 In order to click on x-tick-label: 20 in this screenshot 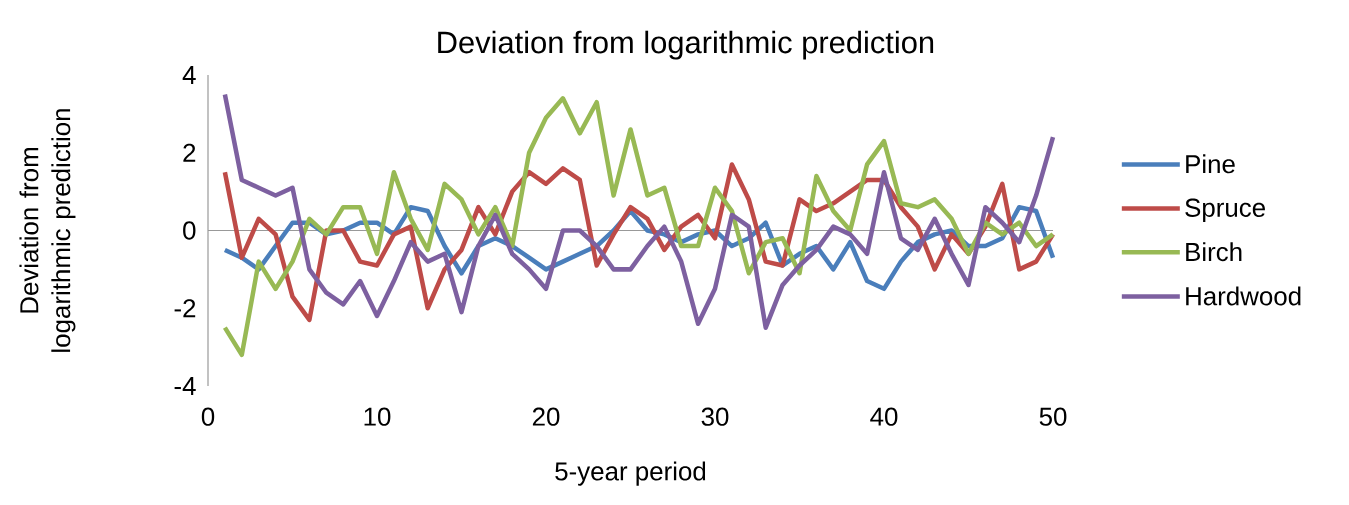, I will do `click(546, 416)`.